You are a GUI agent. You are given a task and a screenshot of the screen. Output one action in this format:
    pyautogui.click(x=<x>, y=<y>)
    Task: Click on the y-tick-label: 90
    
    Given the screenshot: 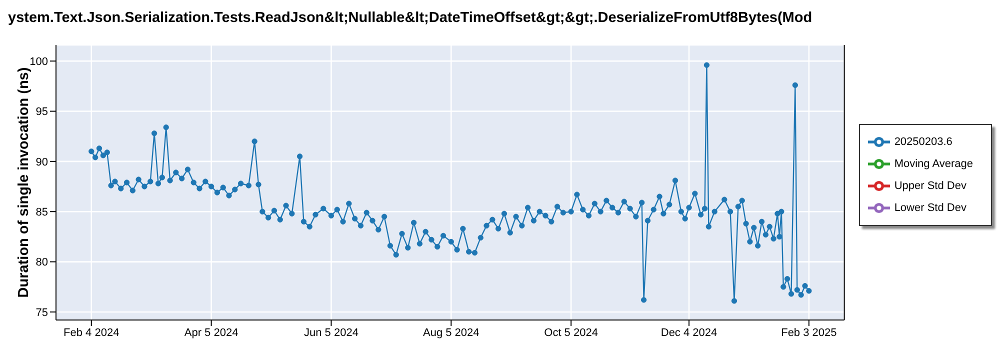 What is the action you would take?
    pyautogui.click(x=42, y=162)
    